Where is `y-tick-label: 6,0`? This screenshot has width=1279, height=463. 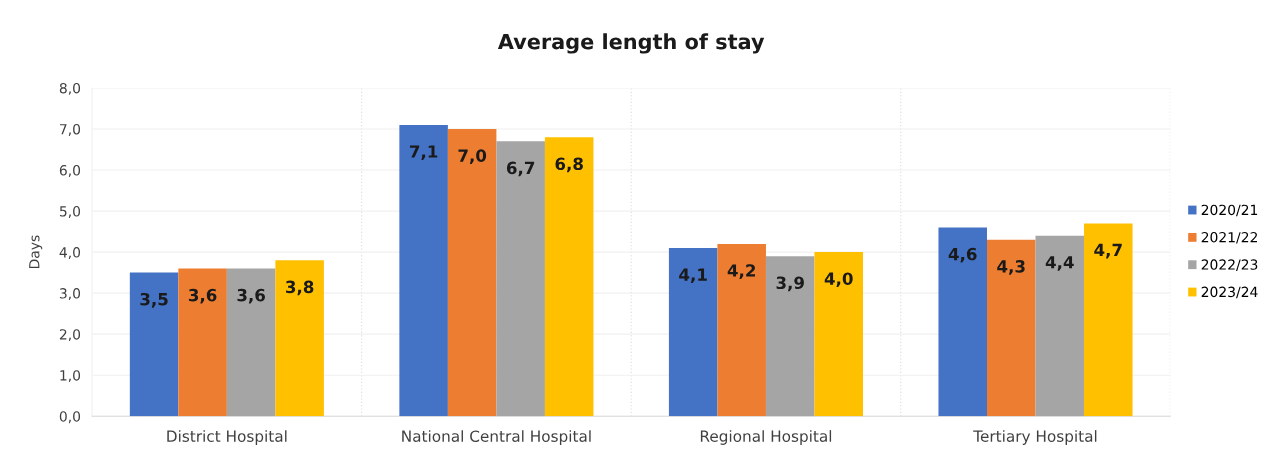
y-tick-label: 6,0 is located at coordinates (70, 171).